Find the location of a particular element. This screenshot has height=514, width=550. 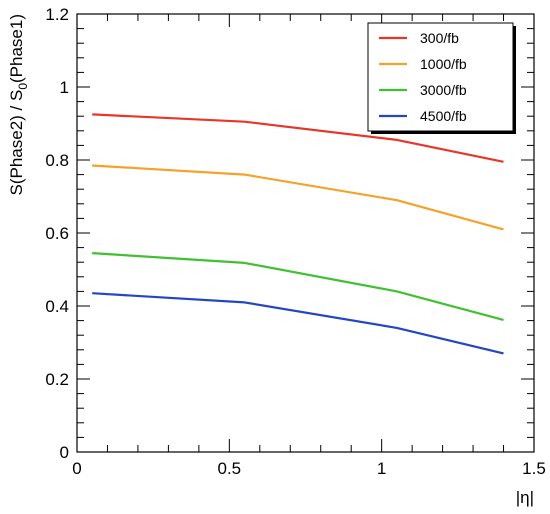

x-tick-label: 0.5 is located at coordinates (230, 468).